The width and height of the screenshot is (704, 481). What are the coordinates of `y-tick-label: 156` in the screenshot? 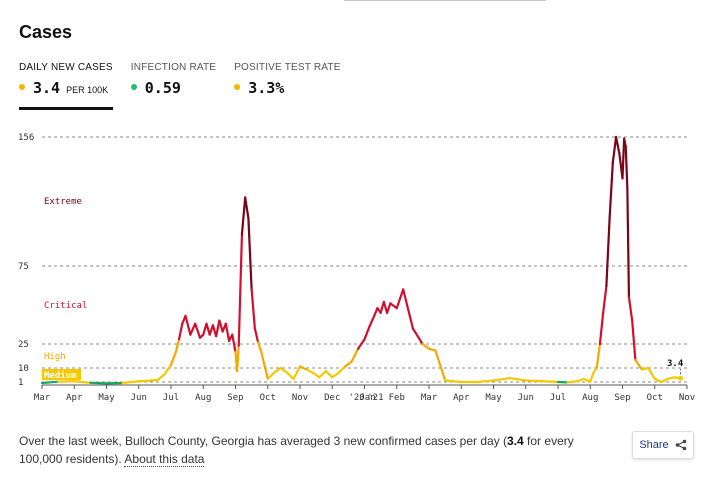 It's located at (26, 138).